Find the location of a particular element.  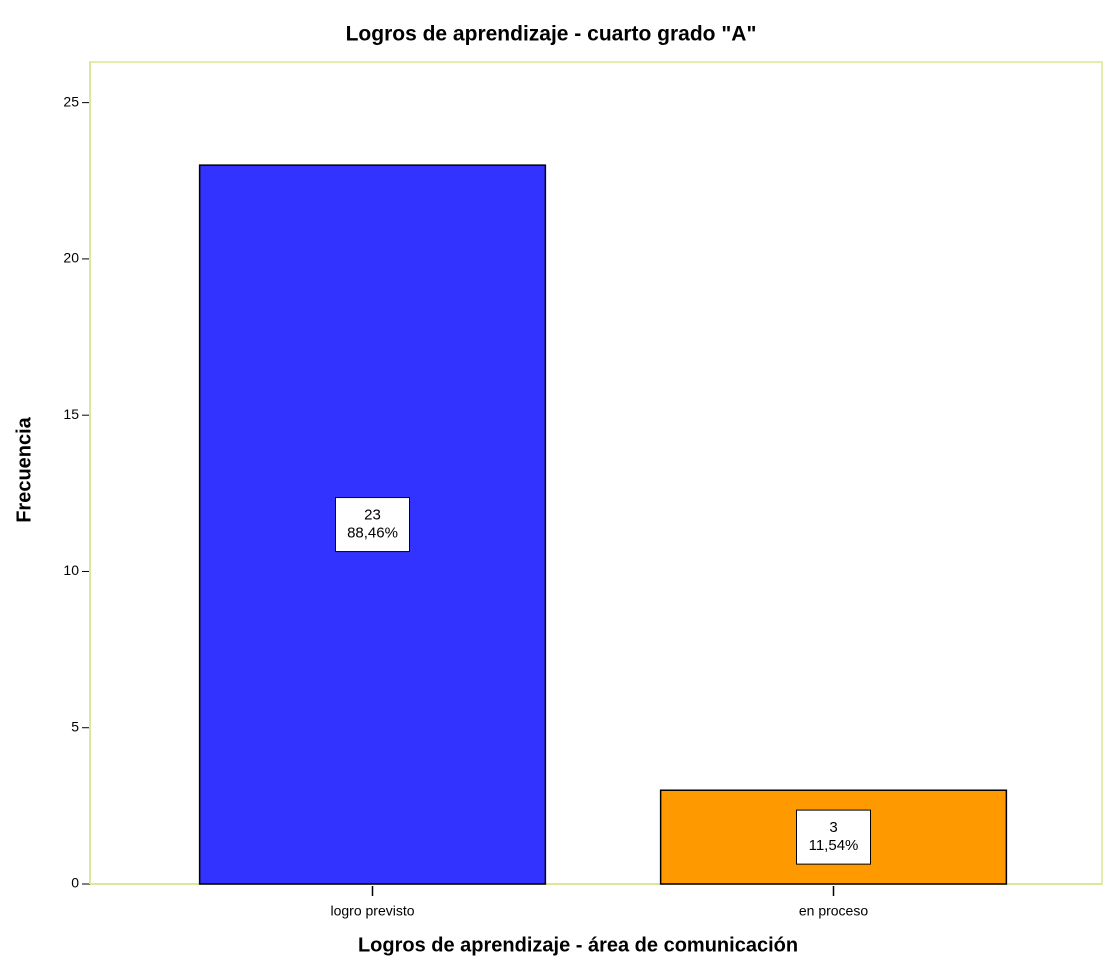

y-tick-label: 5 is located at coordinates (75, 726).